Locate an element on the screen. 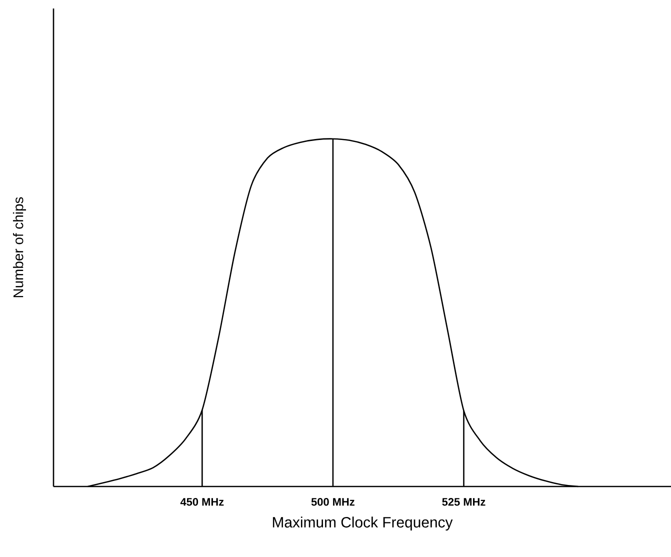 Image resolution: width=671 pixels, height=557 pixels. x-tick-label: 500 MHz is located at coordinates (332, 502).